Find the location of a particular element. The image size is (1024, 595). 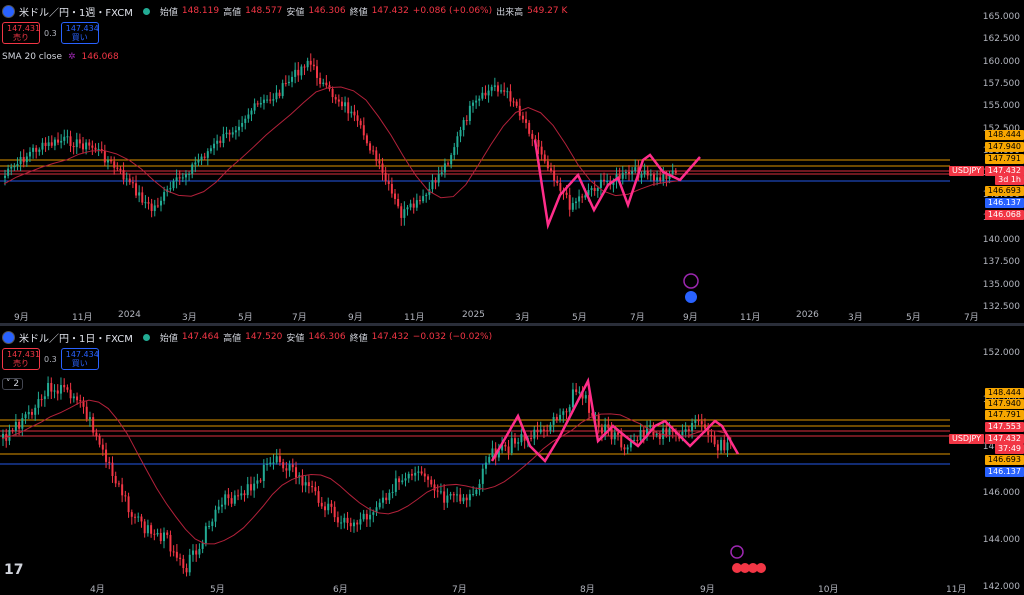

symbol-title: 米ドル／円・1日・FXCM is located at coordinates (76, 339).